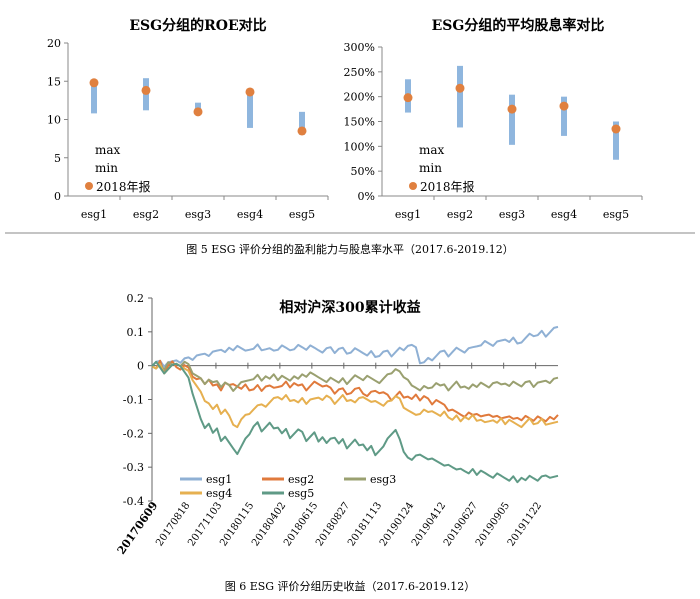 The width and height of the screenshot is (700, 599). What do you see at coordinates (94, 98) in the screenshot?
I see `roe-range-bar-esg1` at bounding box center [94, 98].